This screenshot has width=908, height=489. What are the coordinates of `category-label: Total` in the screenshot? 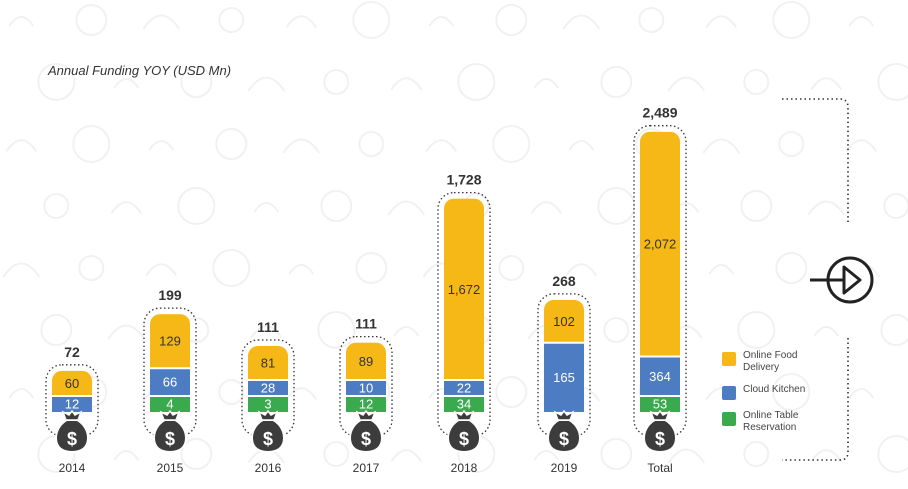 It's located at (659, 468).